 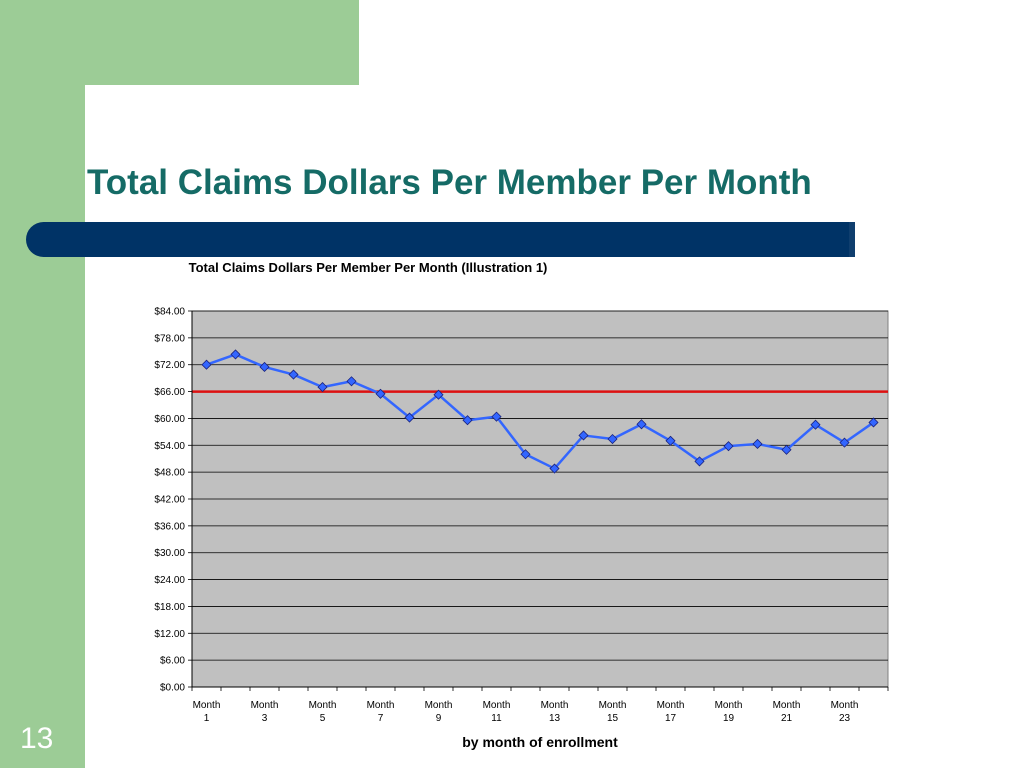 I want to click on x-tick-label: Month 1, so click(x=207, y=712).